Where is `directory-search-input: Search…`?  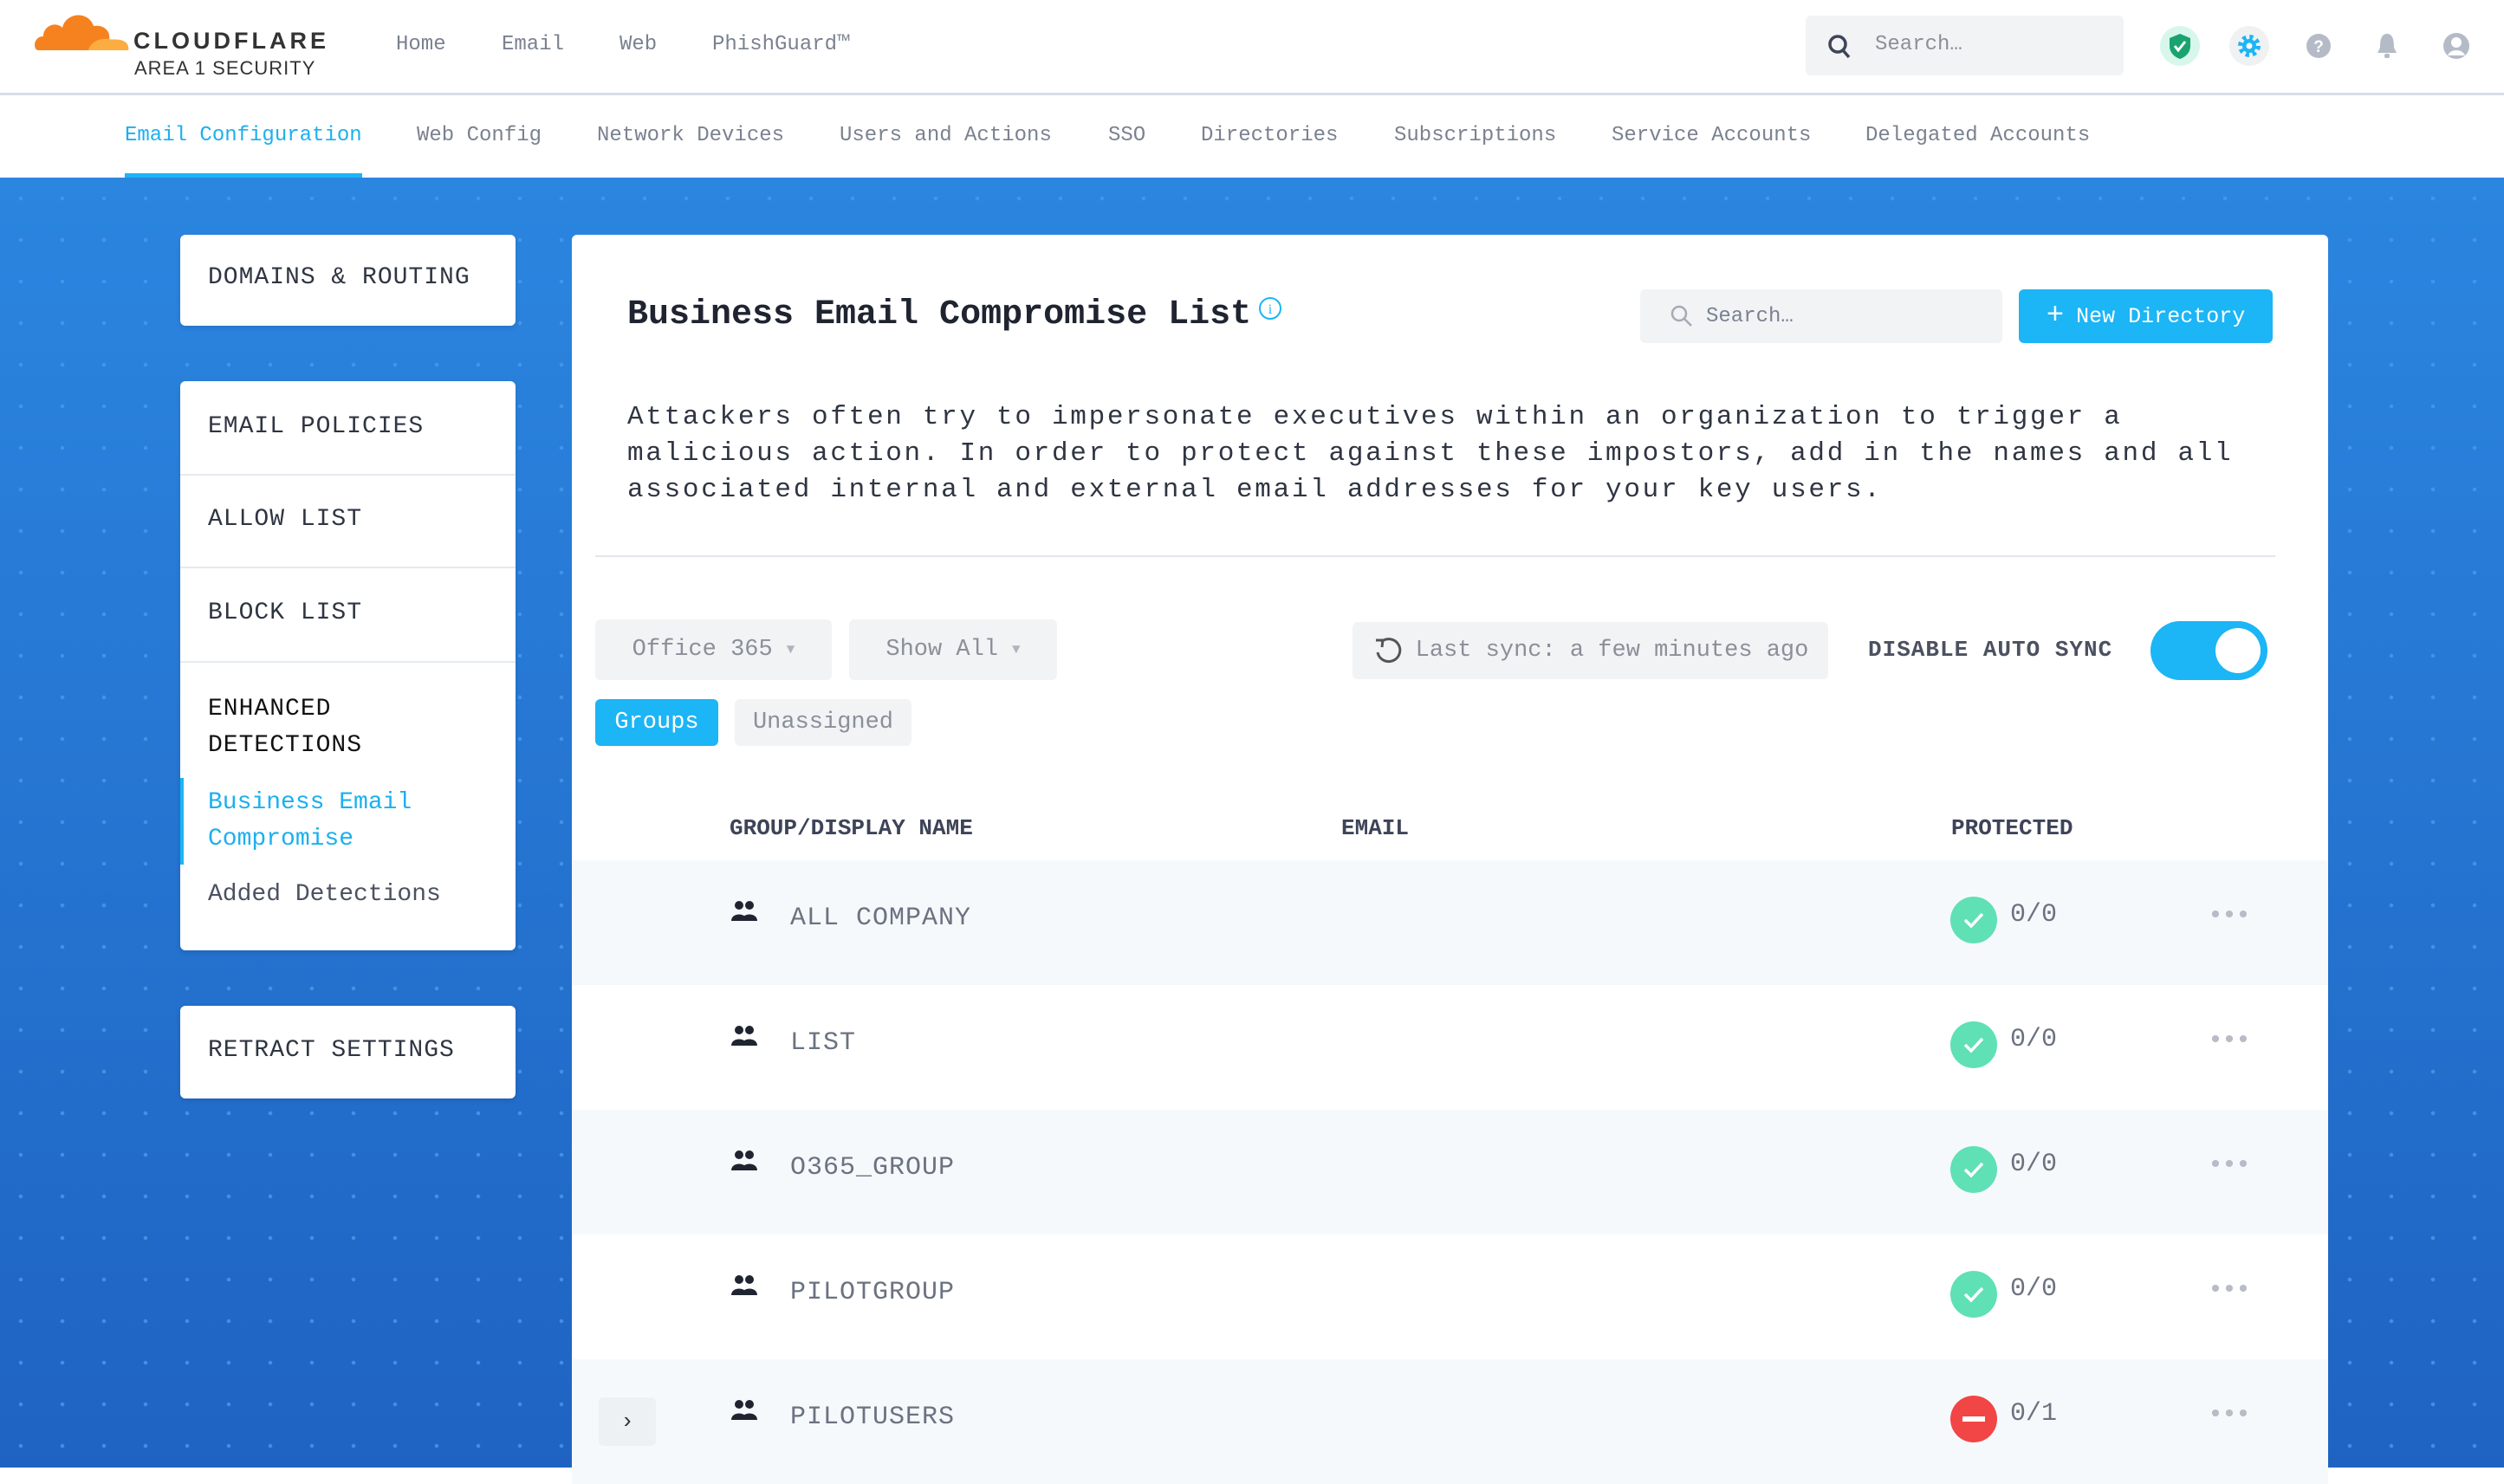
directory-search-input: Search… is located at coordinates (1821, 316).